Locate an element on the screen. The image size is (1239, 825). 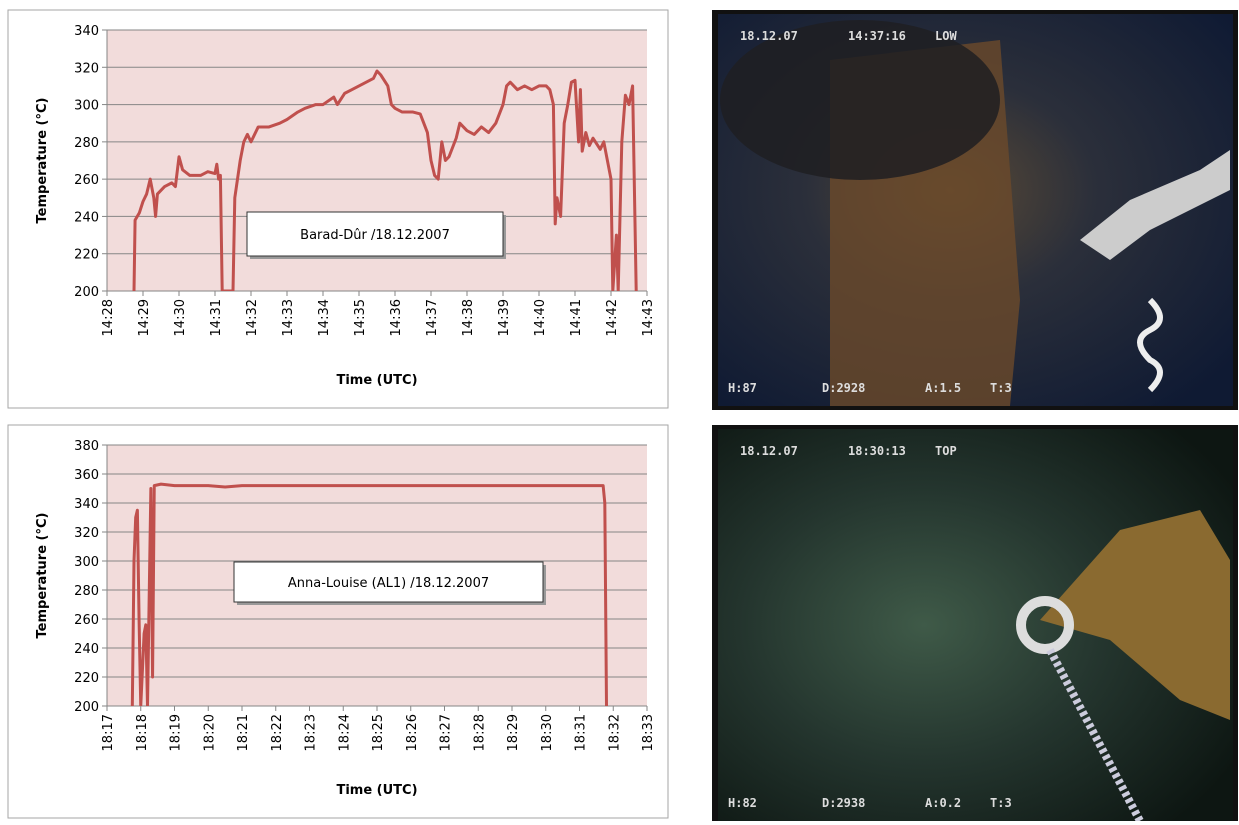
osd-text: 18:30:13 is located at coordinates (877, 451).